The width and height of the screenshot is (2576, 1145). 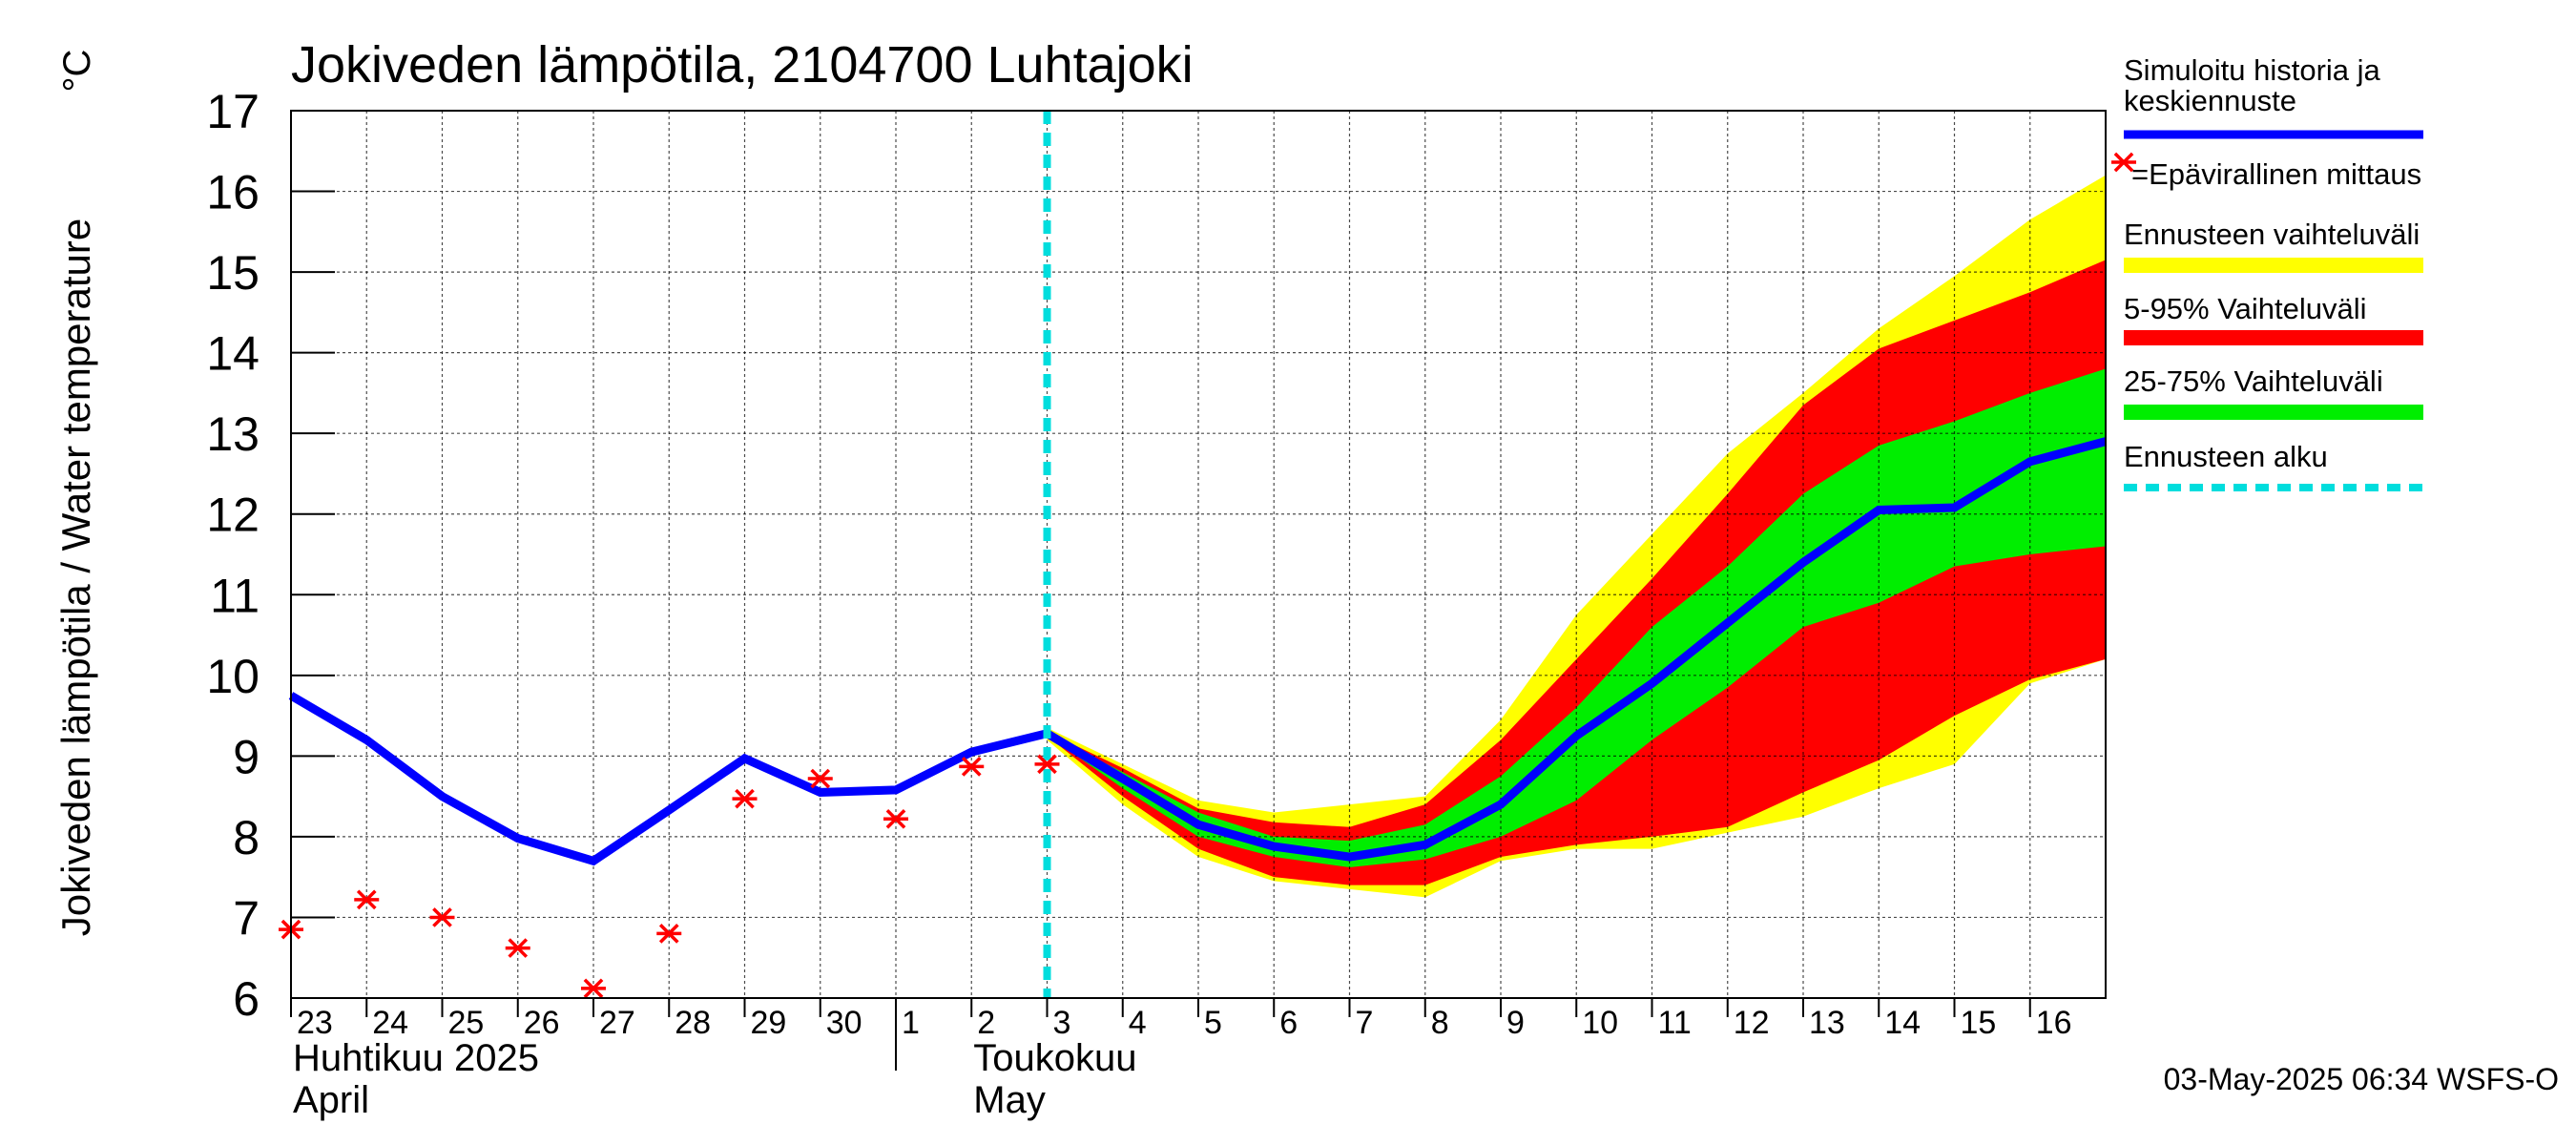 What do you see at coordinates (1675, 1023) in the screenshot?
I see `x-tick-label: 11` at bounding box center [1675, 1023].